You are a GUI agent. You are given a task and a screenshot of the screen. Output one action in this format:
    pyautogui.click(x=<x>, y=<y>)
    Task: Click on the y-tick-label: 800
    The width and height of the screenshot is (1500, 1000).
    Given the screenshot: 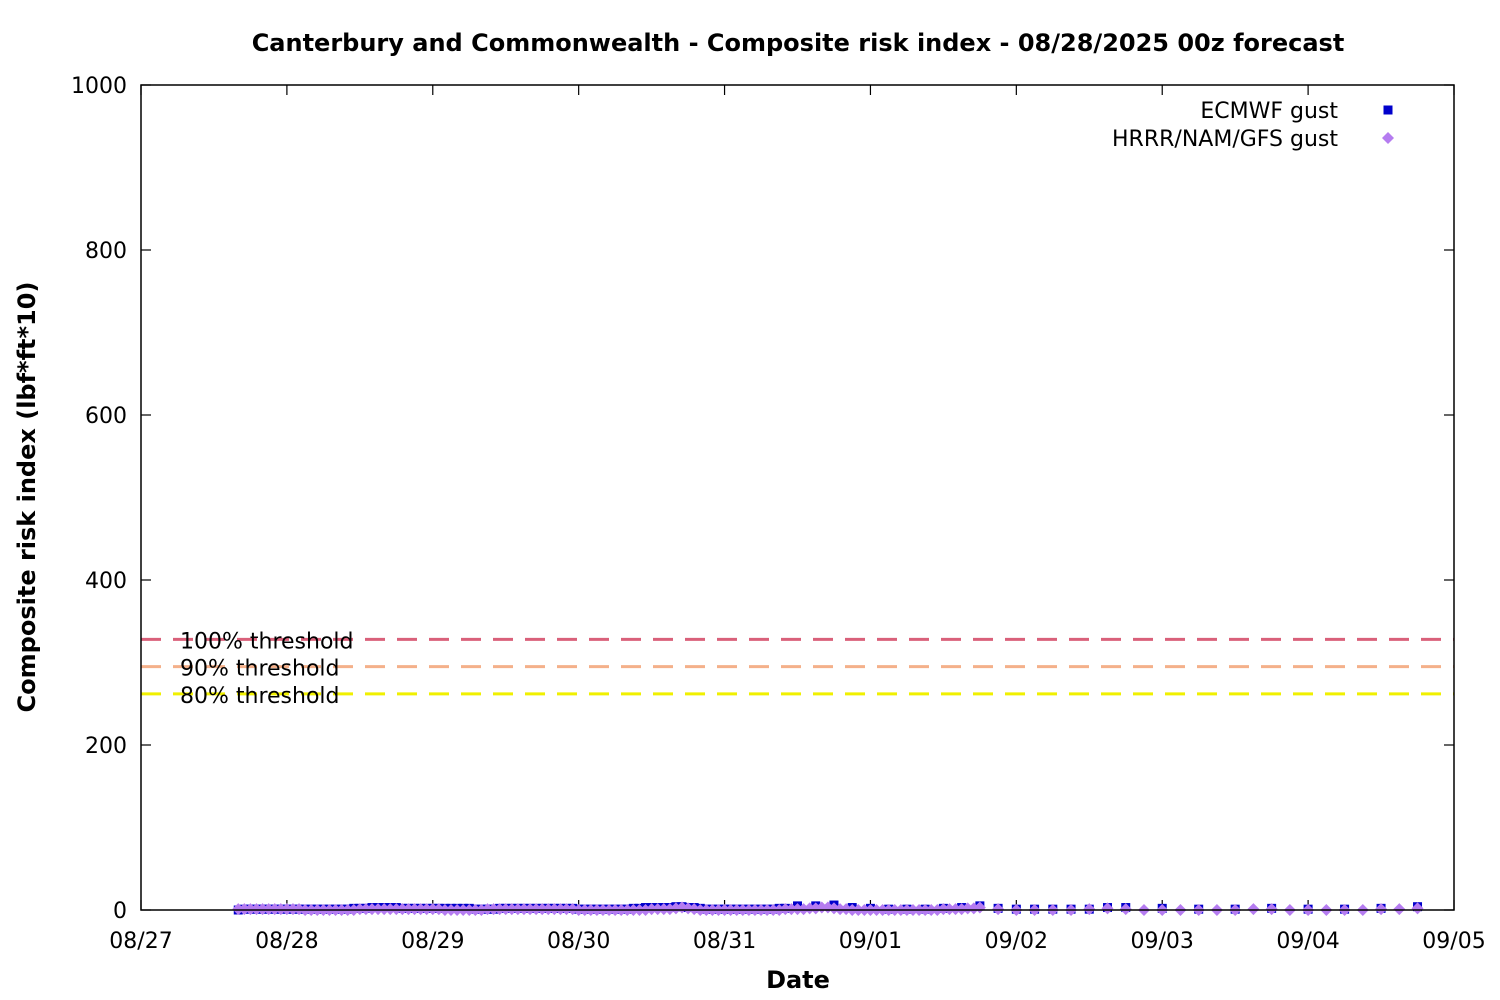 What is the action you would take?
    pyautogui.click(x=106, y=251)
    